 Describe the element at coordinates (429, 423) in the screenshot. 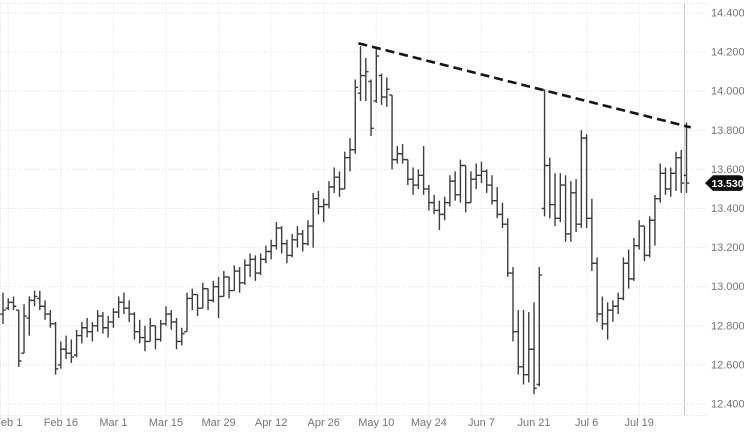

I see `x-axis-tick-label: May 24` at that location.